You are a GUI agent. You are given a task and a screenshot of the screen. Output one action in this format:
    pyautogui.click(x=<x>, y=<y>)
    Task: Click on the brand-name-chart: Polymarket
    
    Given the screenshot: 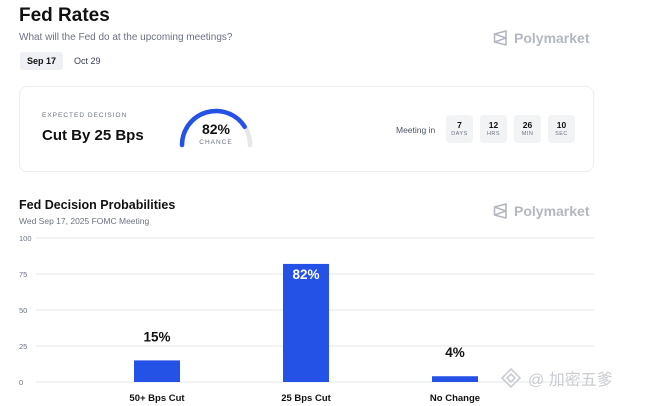 What is the action you would take?
    pyautogui.click(x=552, y=211)
    